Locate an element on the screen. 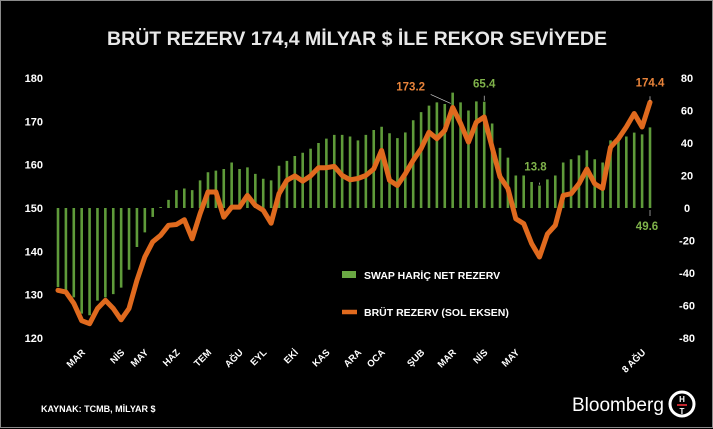 The height and width of the screenshot is (429, 713). data-label: 13.8 is located at coordinates (535, 168).